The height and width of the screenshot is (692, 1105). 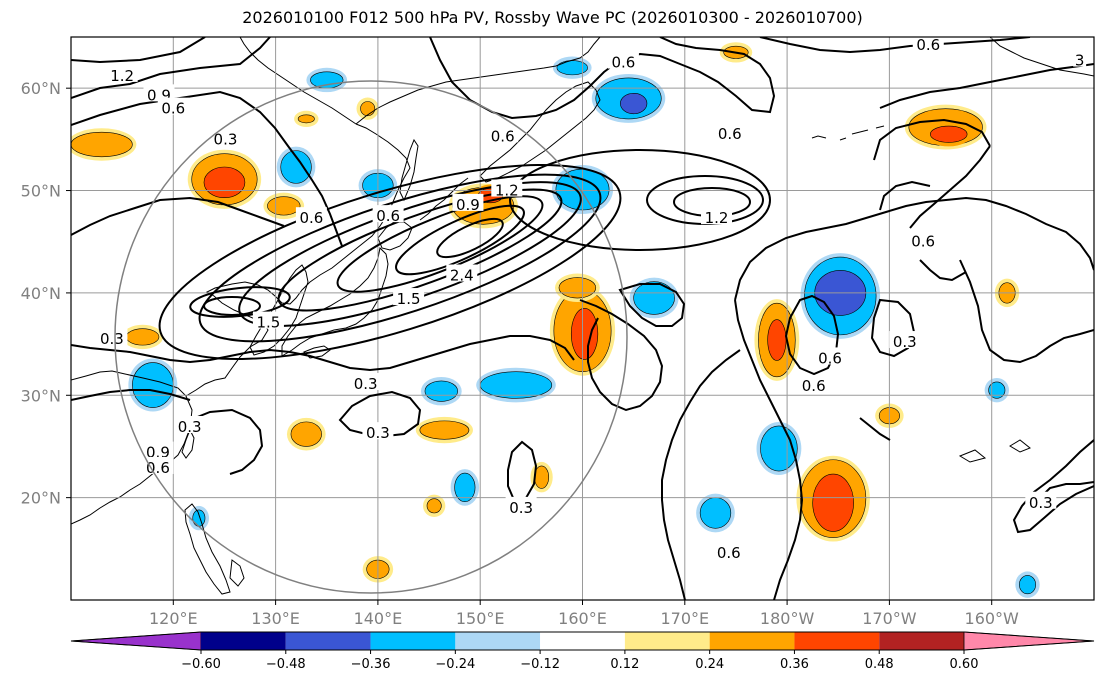 What do you see at coordinates (41, 191) in the screenshot?
I see `lat-tick-label: 50°N` at bounding box center [41, 191].